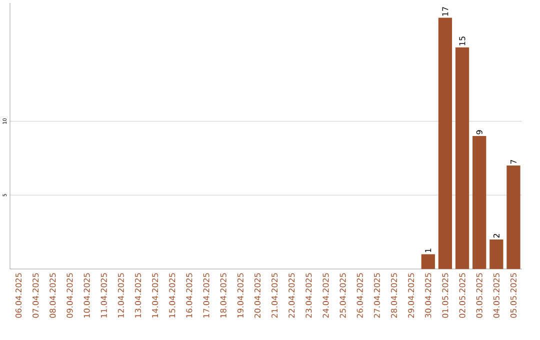  I want to click on x-tick-label: 29.04.2025, so click(411, 295).